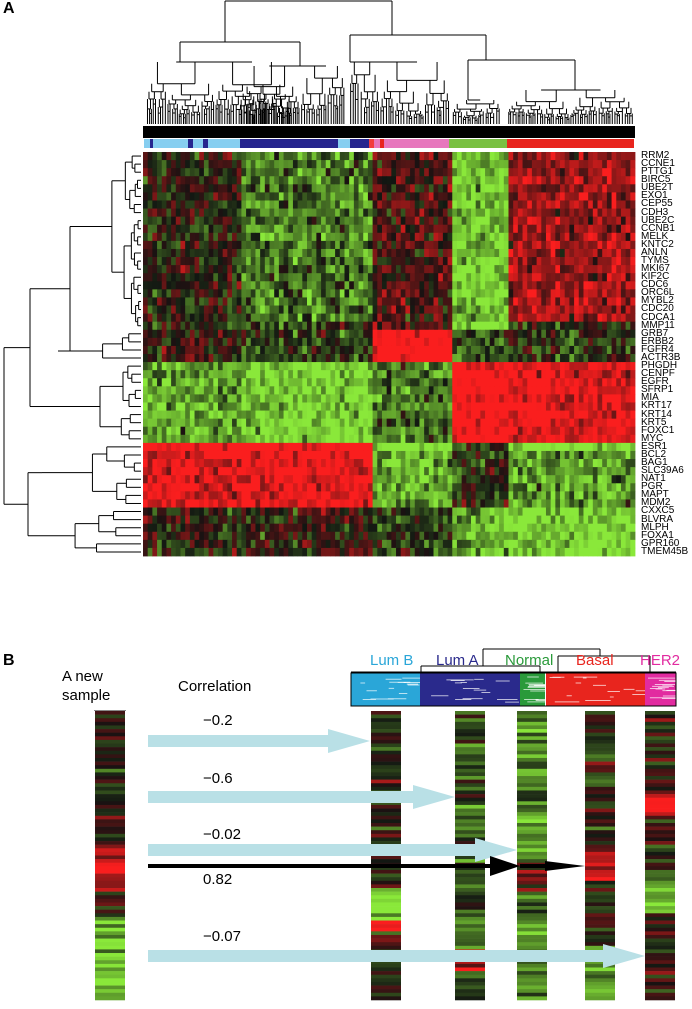  Describe the element at coordinates (655, 277) in the screenshot. I see `gene-label: KIF2C` at that location.